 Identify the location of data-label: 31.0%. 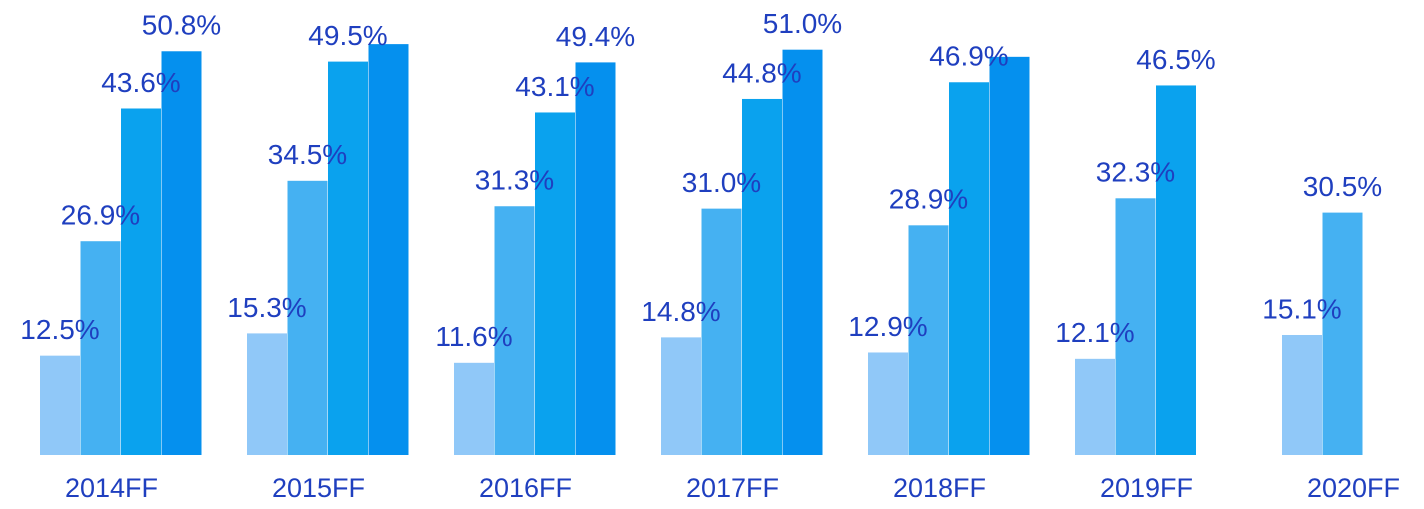
(721, 182).